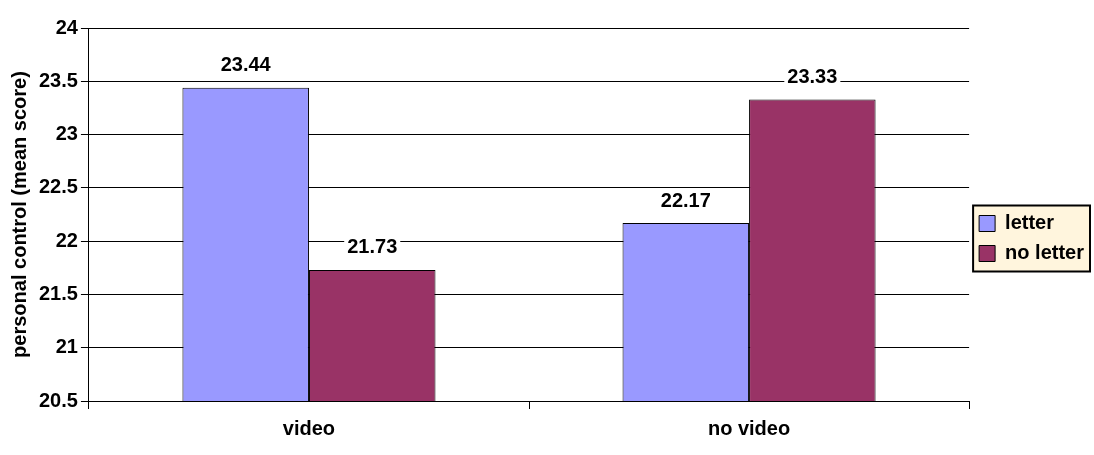 Image resolution: width=1094 pixels, height=455 pixels. What do you see at coordinates (58, 399) in the screenshot?
I see `y-tick-label: 20.5` at bounding box center [58, 399].